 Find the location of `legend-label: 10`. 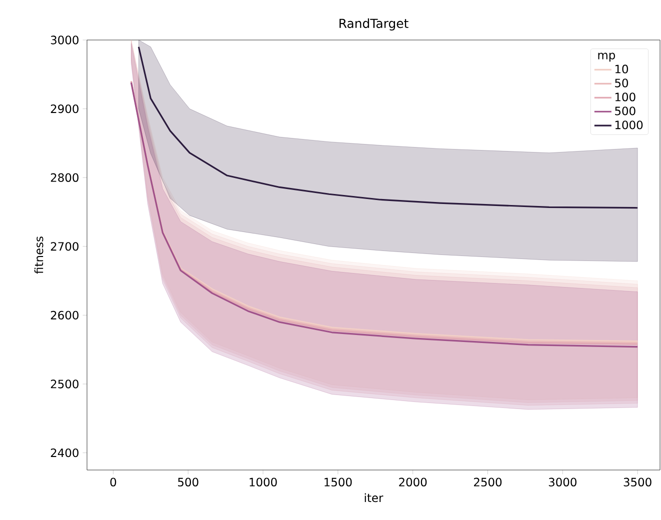

legend-label: 10 is located at coordinates (621, 69).